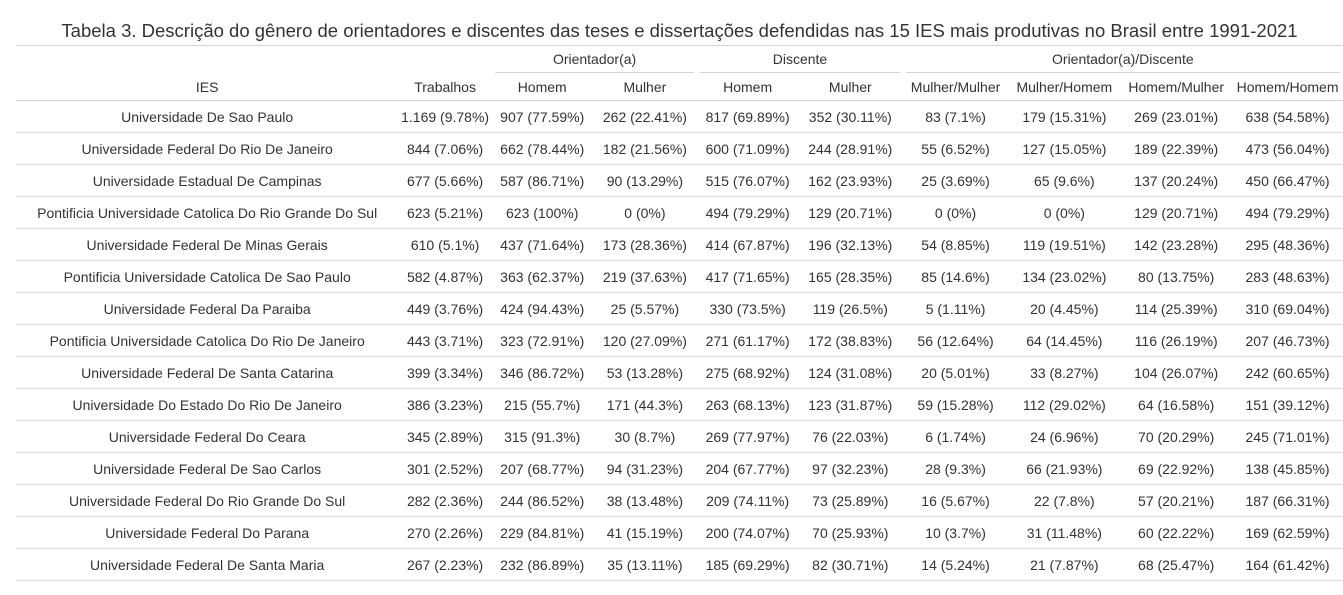 The image size is (1343, 595). Describe the element at coordinates (542, 87) in the screenshot. I see `col-orientador-homem-header: Homem` at that location.